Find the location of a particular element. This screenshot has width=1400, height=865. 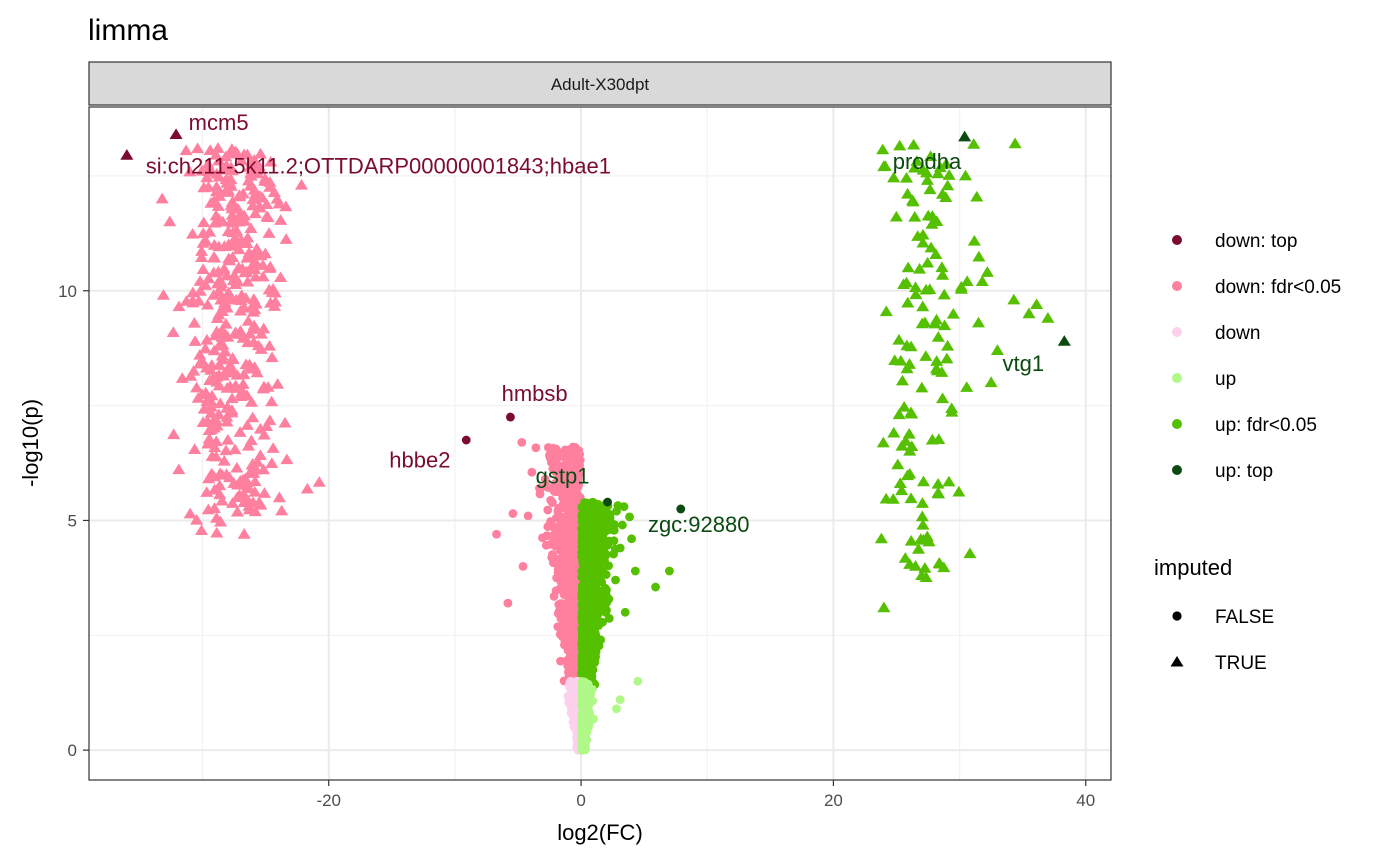

legend-label-color: up is located at coordinates (1225, 379).